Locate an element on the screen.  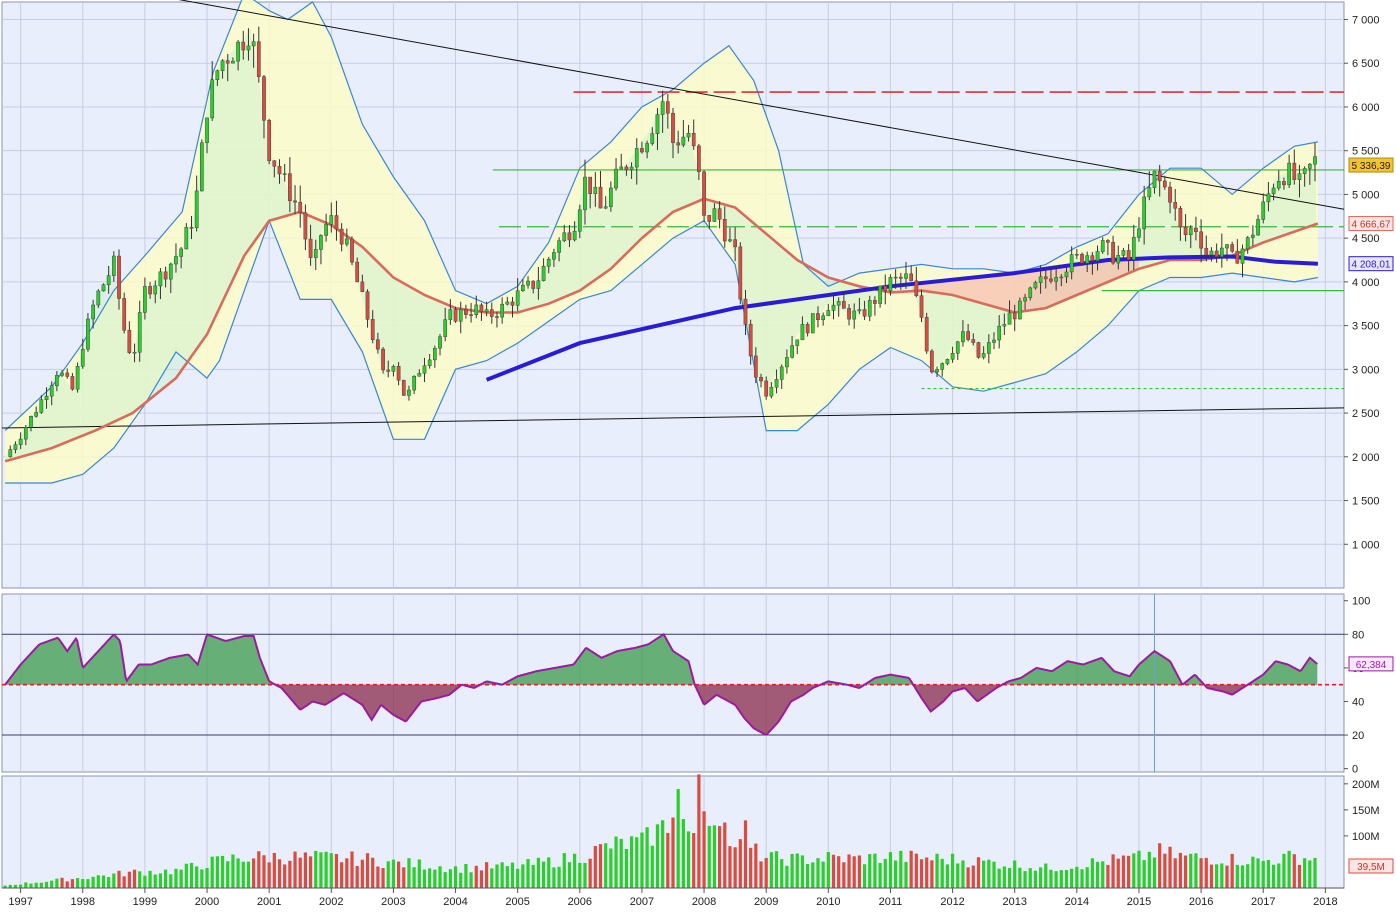
rsi-line is located at coordinates (661, 684).